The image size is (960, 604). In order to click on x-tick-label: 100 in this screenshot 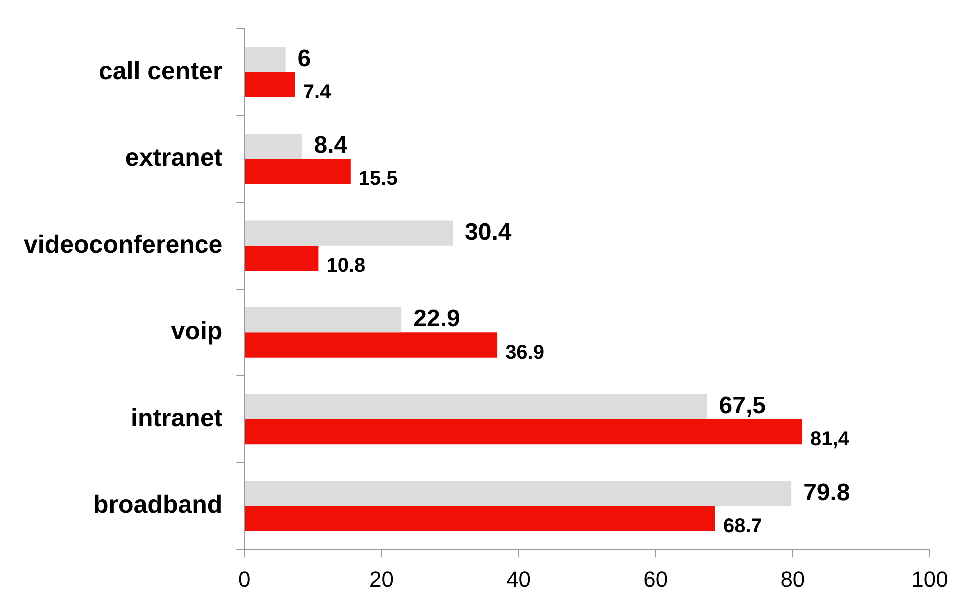, I will do `click(930, 579)`.